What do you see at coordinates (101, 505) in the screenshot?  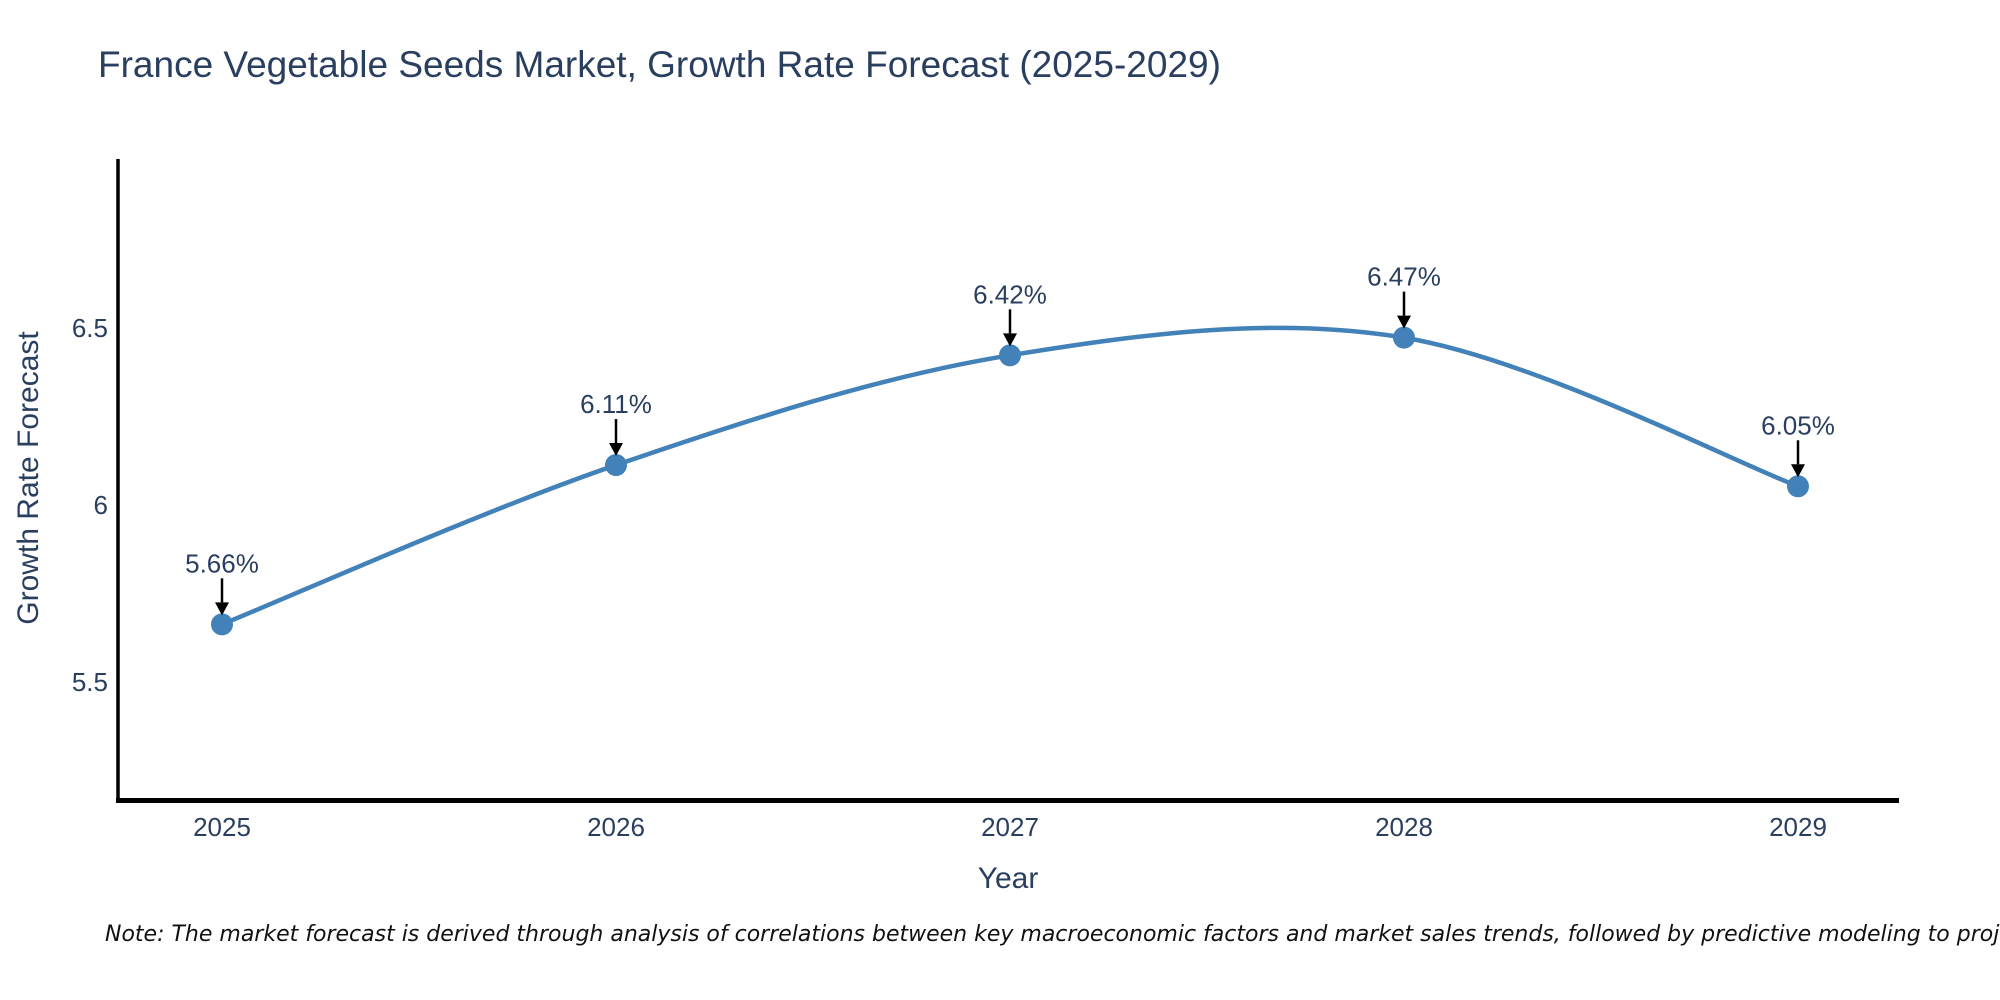 I see `y-tick-label: 6` at bounding box center [101, 505].